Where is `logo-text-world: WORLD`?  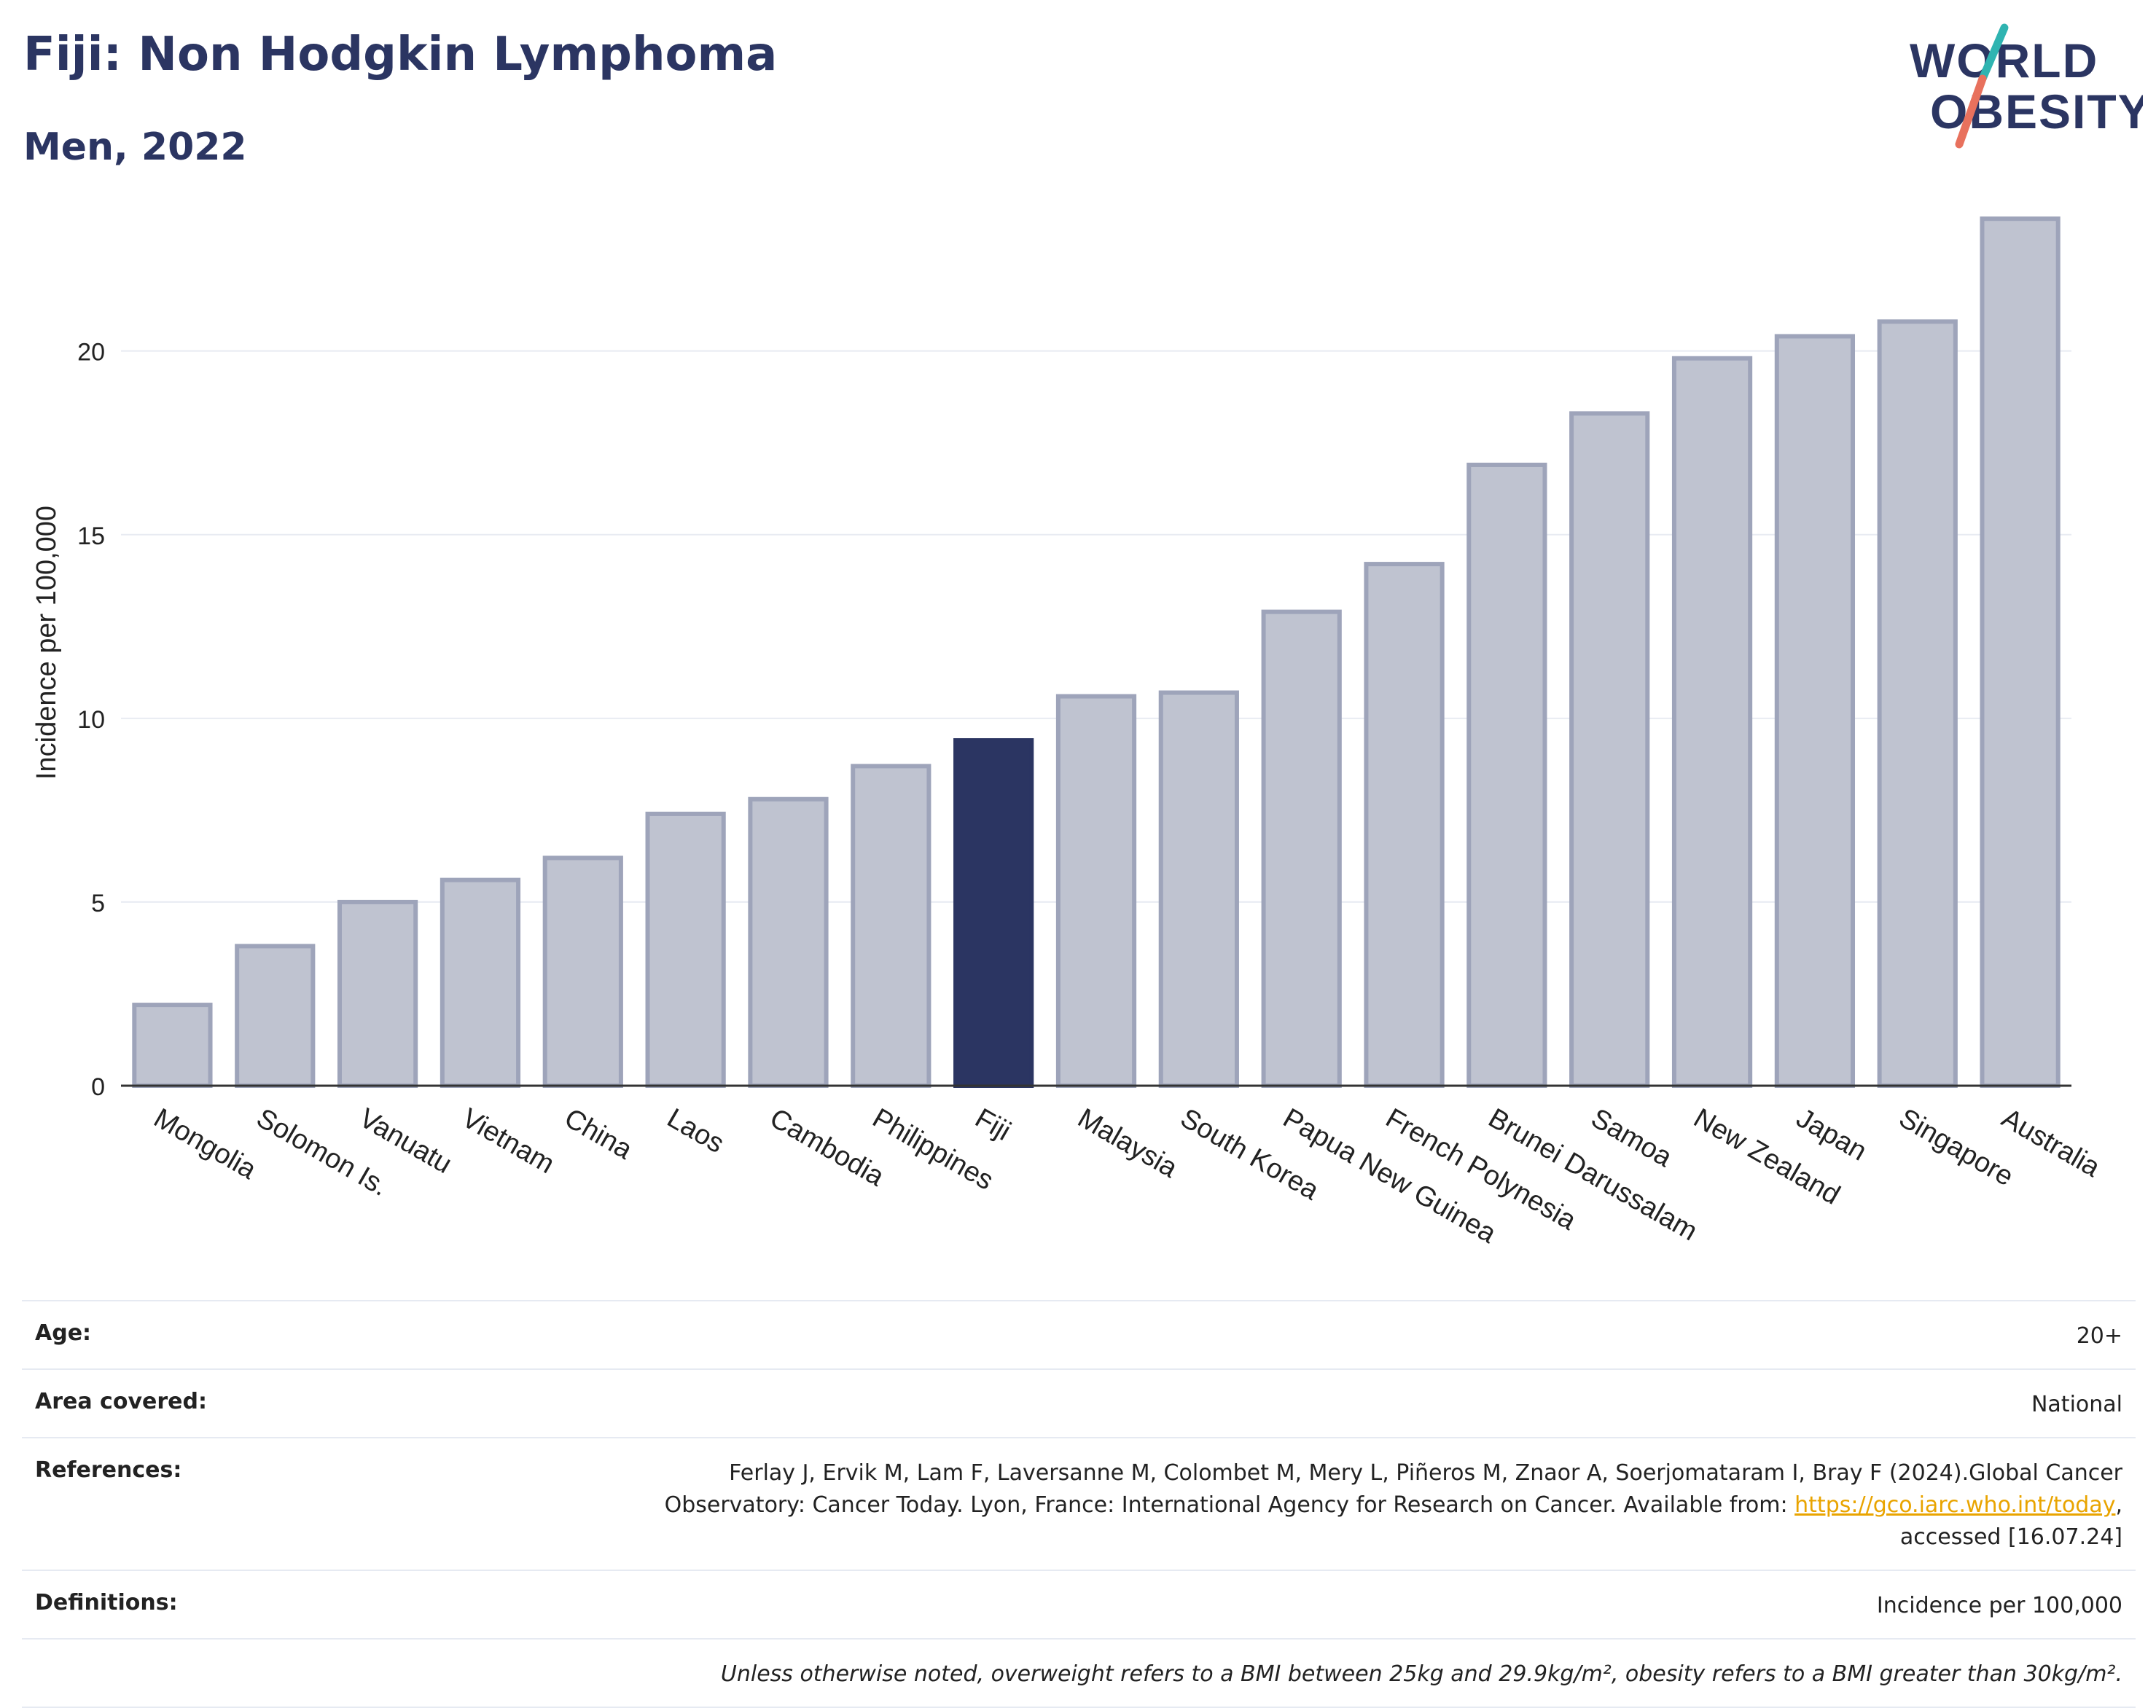
logo-text-world: WORLD is located at coordinates (2004, 60).